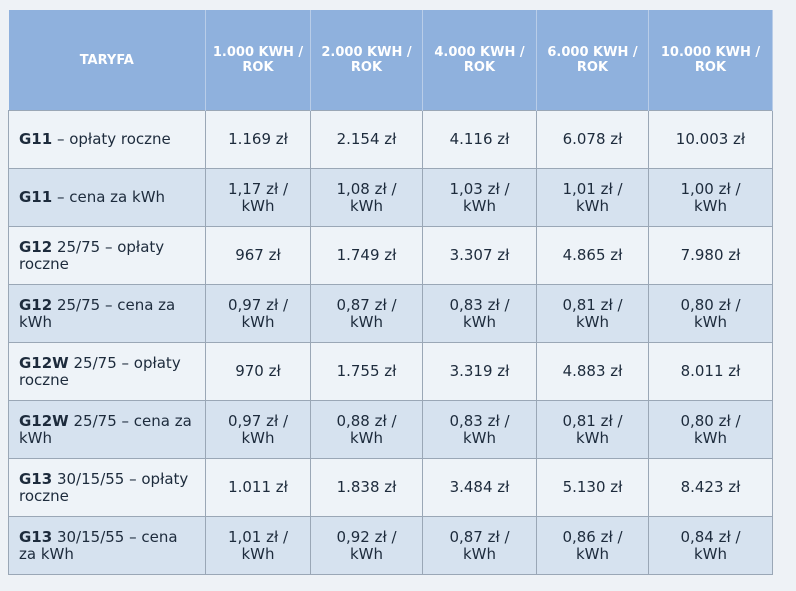 This screenshot has width=796, height=591. I want to click on header-cell: 4.000 KWH / ROK, so click(479, 60).